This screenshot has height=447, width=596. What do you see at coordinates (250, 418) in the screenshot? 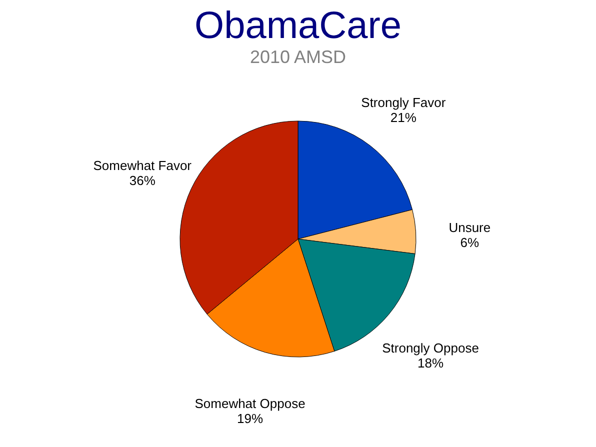
I see `data-label: 19%` at bounding box center [250, 418].